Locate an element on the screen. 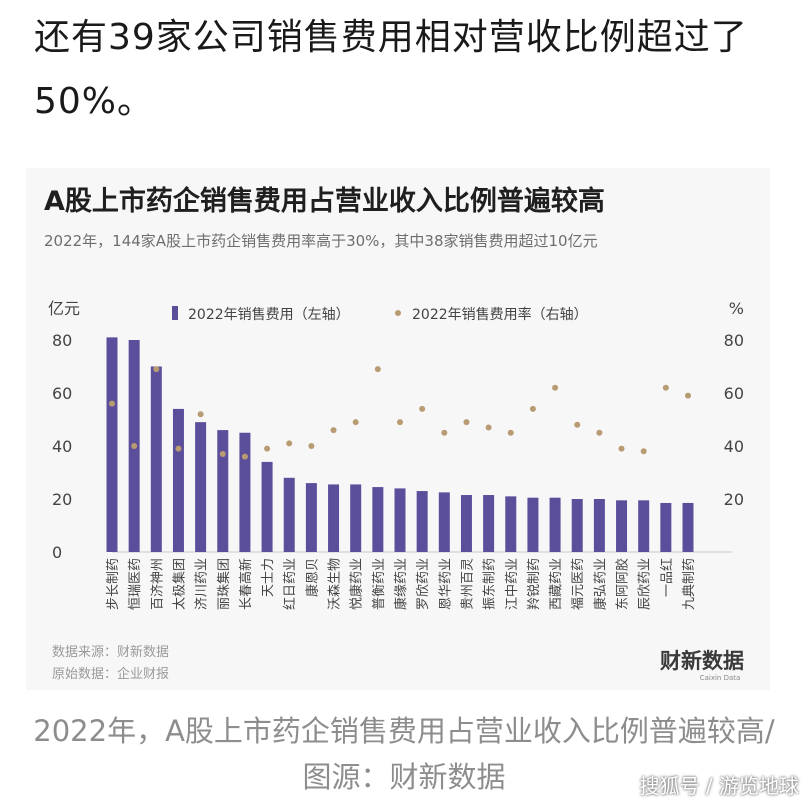 This screenshot has height=802, width=807. x-tick-label: 振东制药 is located at coordinates (490, 584).